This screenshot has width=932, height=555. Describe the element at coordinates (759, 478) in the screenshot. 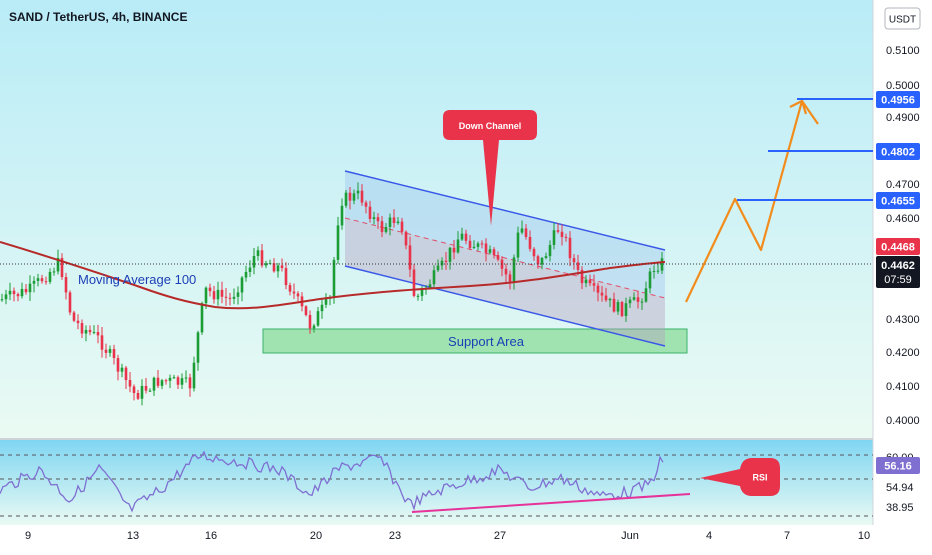

I see `rsi-callout-label: RSI` at that location.